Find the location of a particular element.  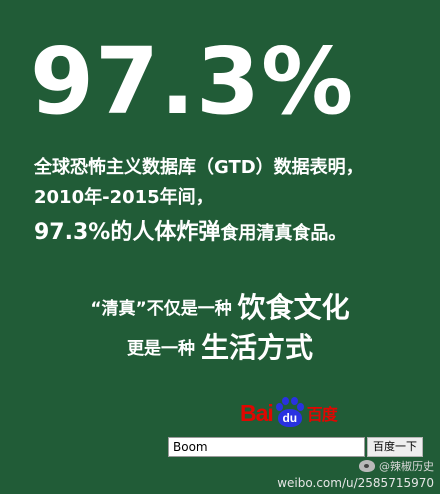

watermark-url: weibo.com/u/2585715970 is located at coordinates (355, 483).